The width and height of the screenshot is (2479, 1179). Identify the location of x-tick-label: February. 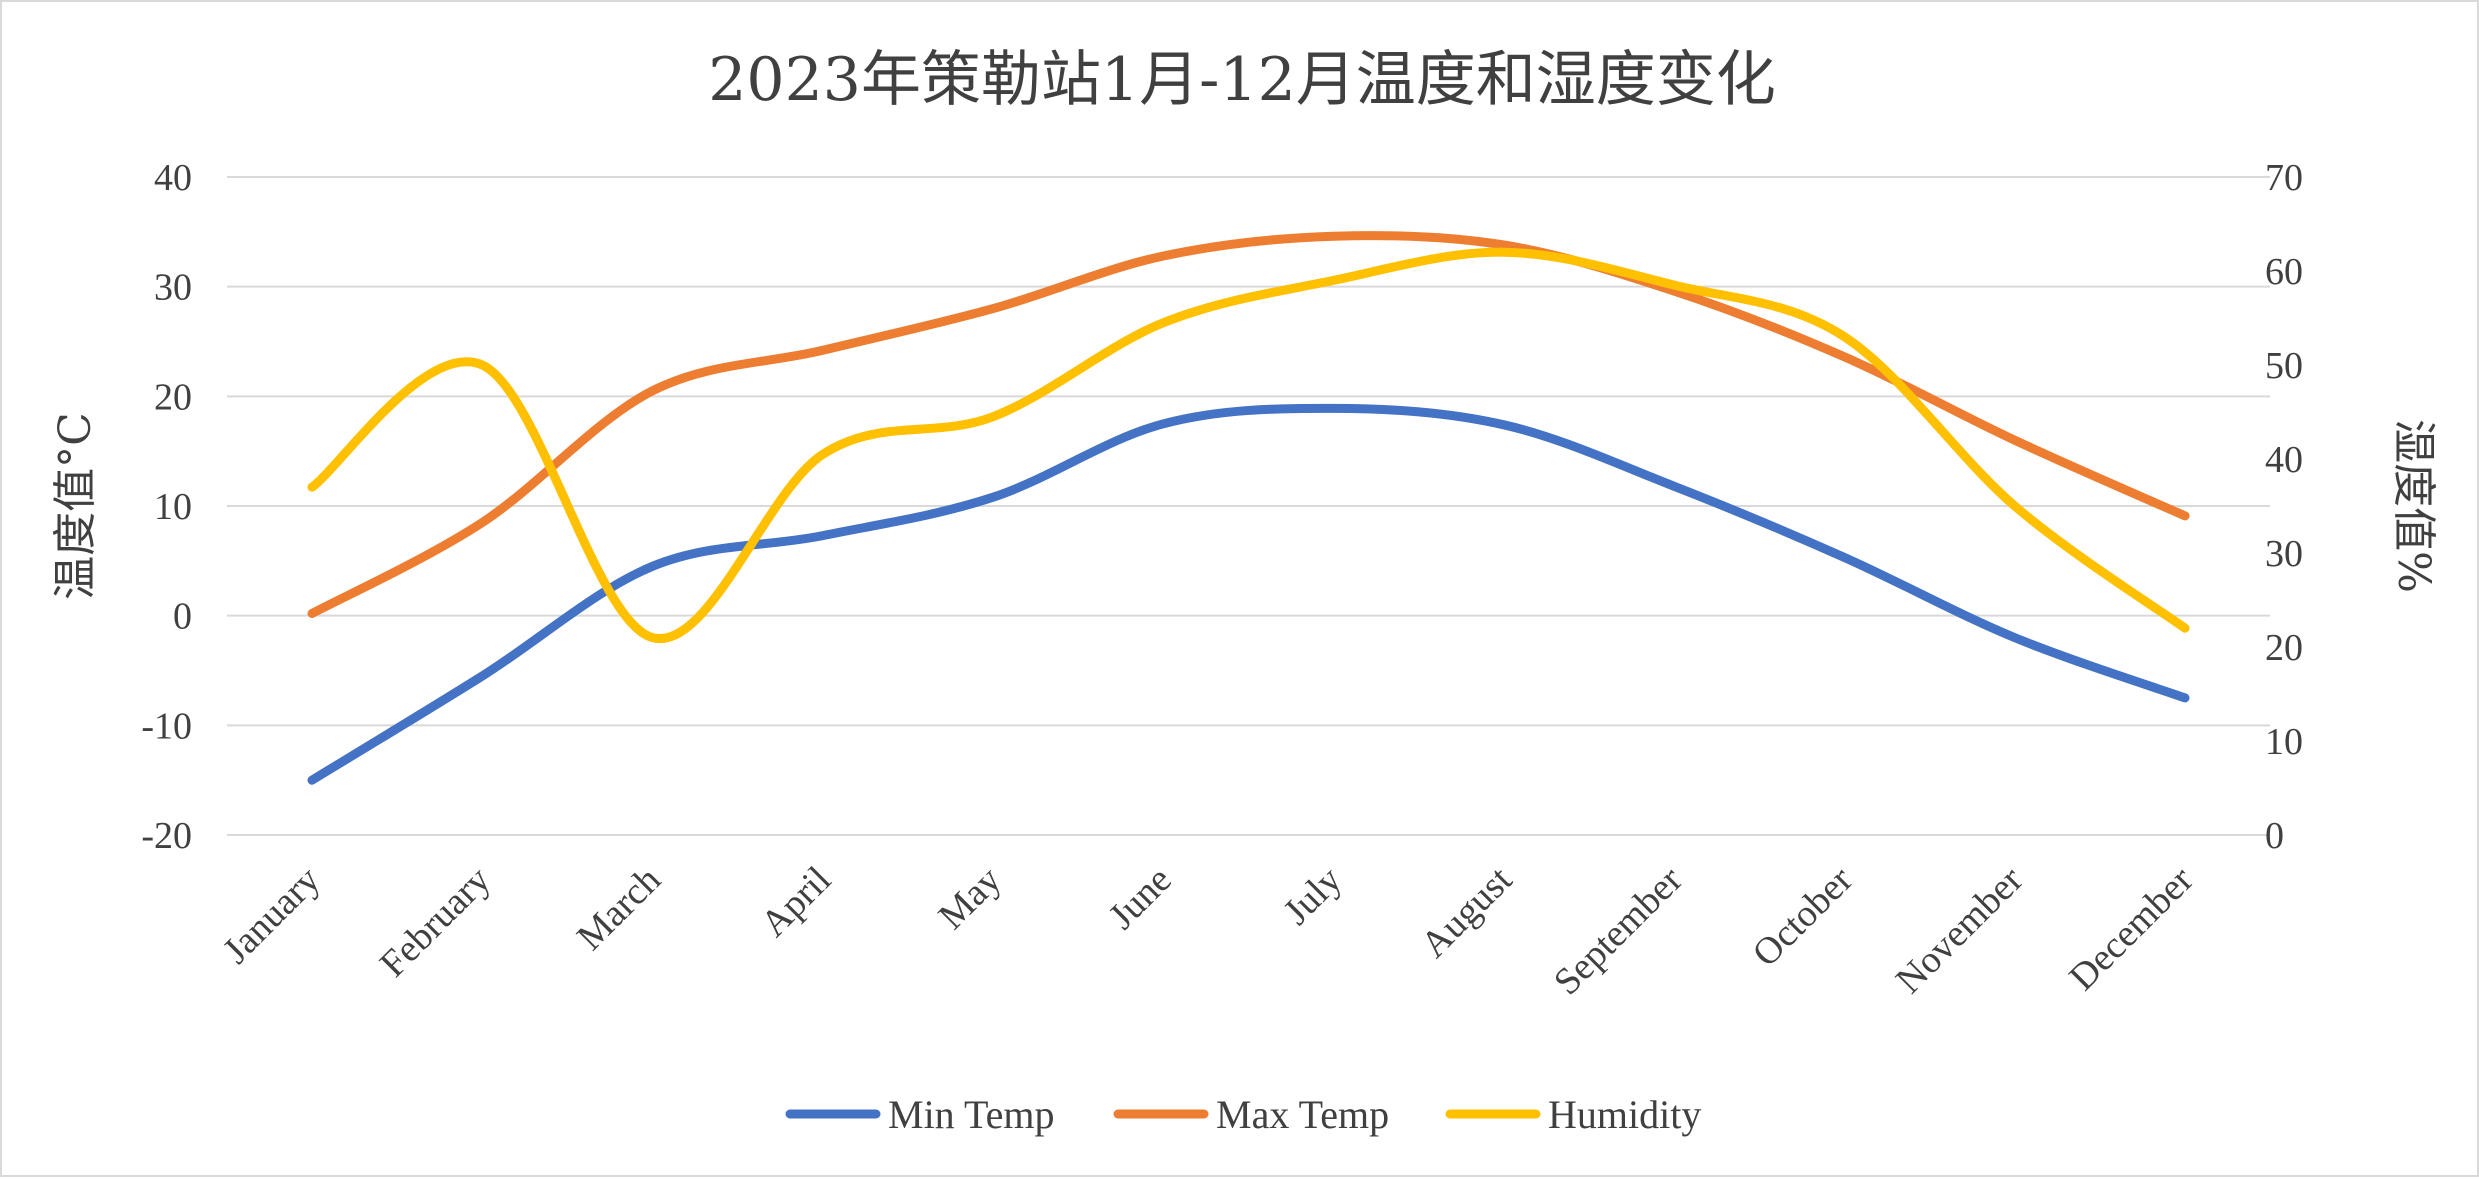
(435, 922).